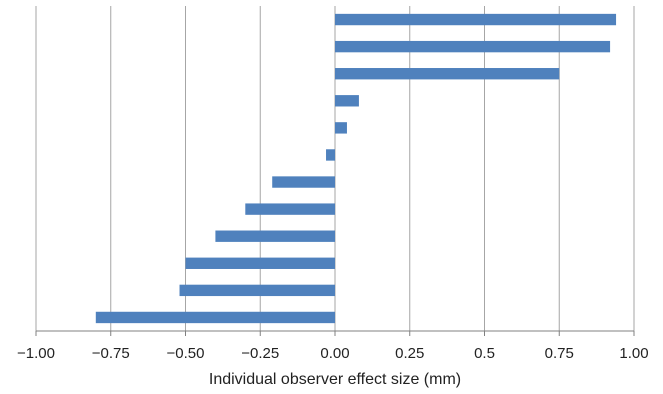 The width and height of the screenshot is (663, 394). I want to click on x-tick-label: 0.00, so click(334, 353).